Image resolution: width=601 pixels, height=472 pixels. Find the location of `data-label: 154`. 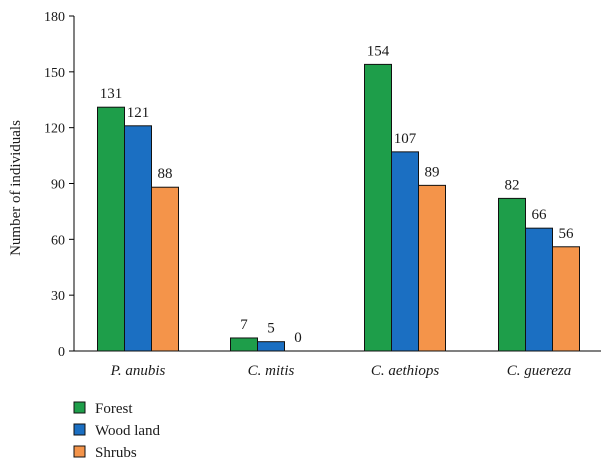

data-label: 154 is located at coordinates (378, 51).